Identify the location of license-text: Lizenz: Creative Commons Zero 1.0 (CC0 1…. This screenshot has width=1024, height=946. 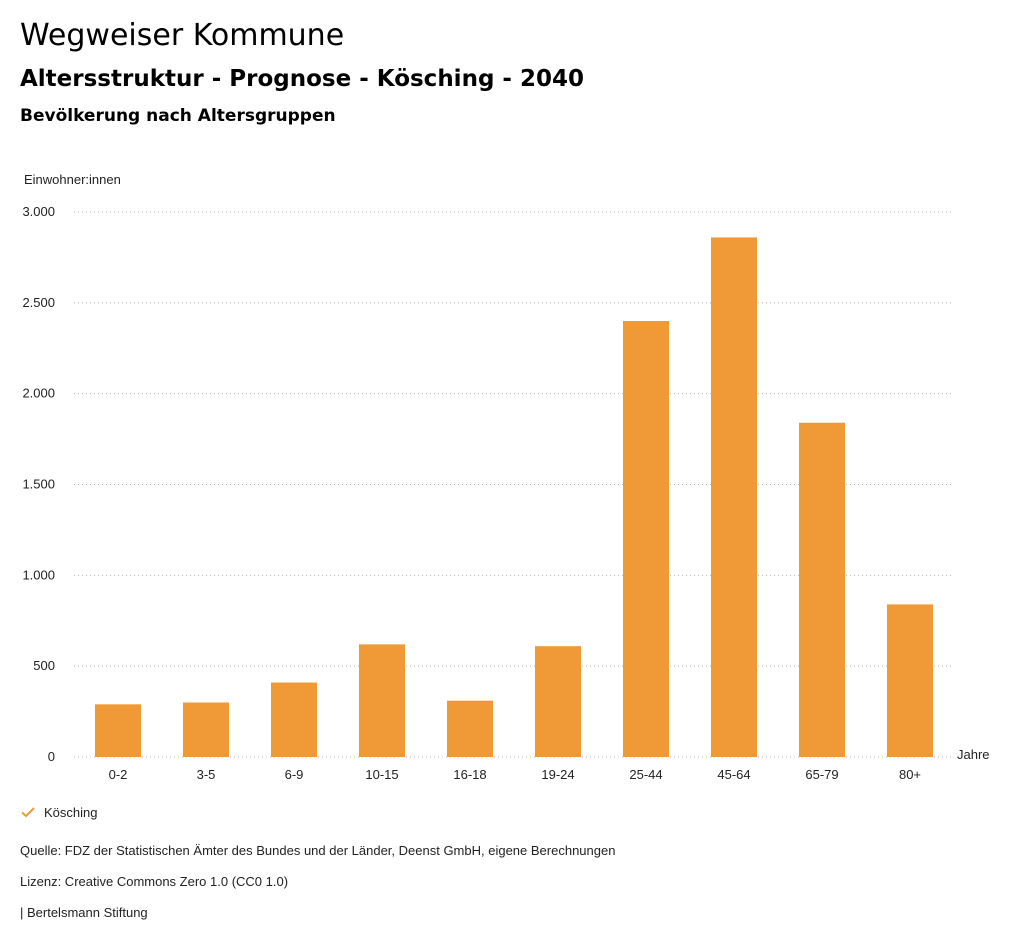
(154, 881).